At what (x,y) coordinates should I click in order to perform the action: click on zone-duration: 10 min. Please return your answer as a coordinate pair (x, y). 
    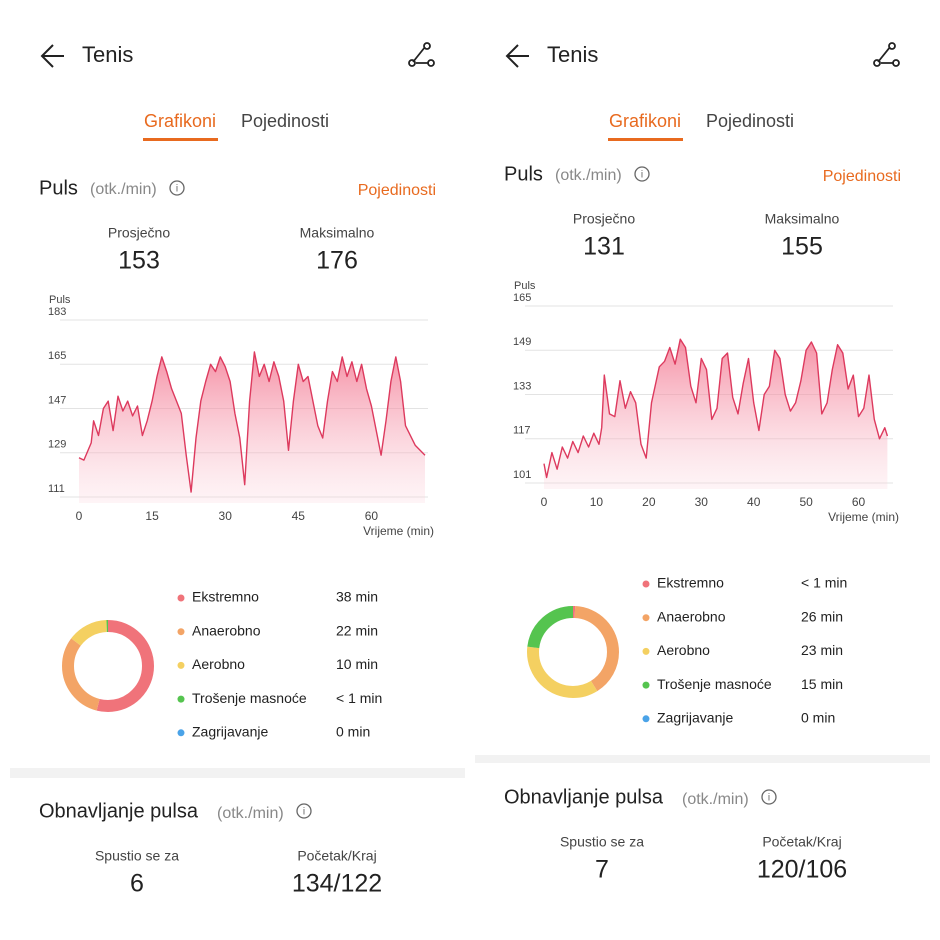
    Looking at the image, I should click on (357, 664).